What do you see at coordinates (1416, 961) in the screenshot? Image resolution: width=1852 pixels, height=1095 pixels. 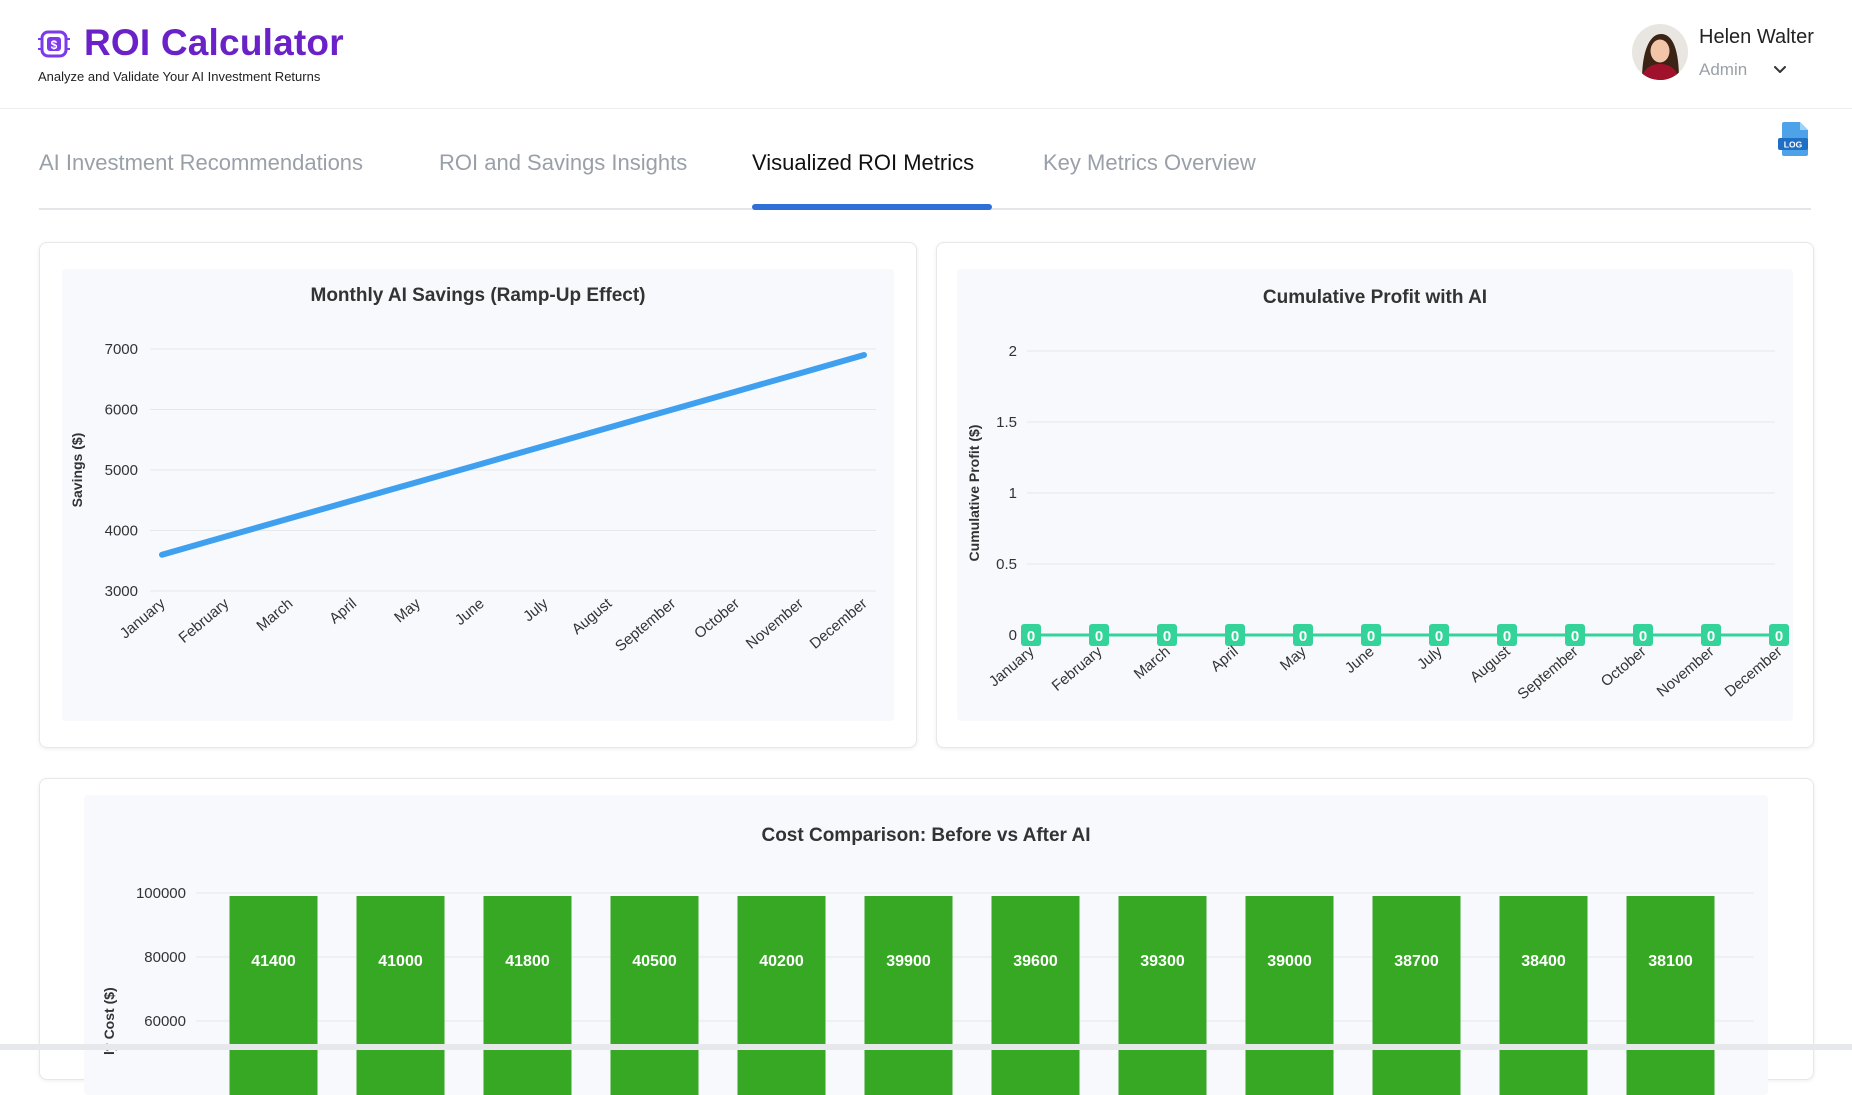 I see `bar-value-label: 38700` at bounding box center [1416, 961].